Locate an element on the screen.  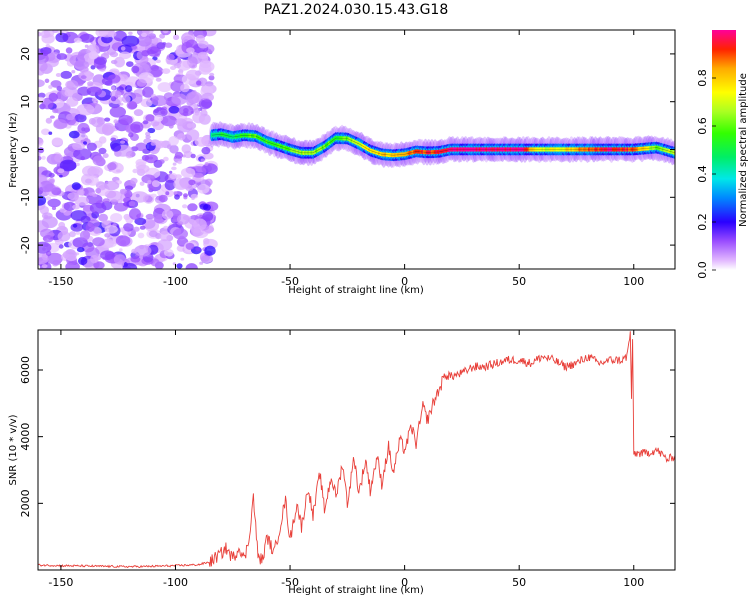
ridge-core is located at coordinates (442, 145).